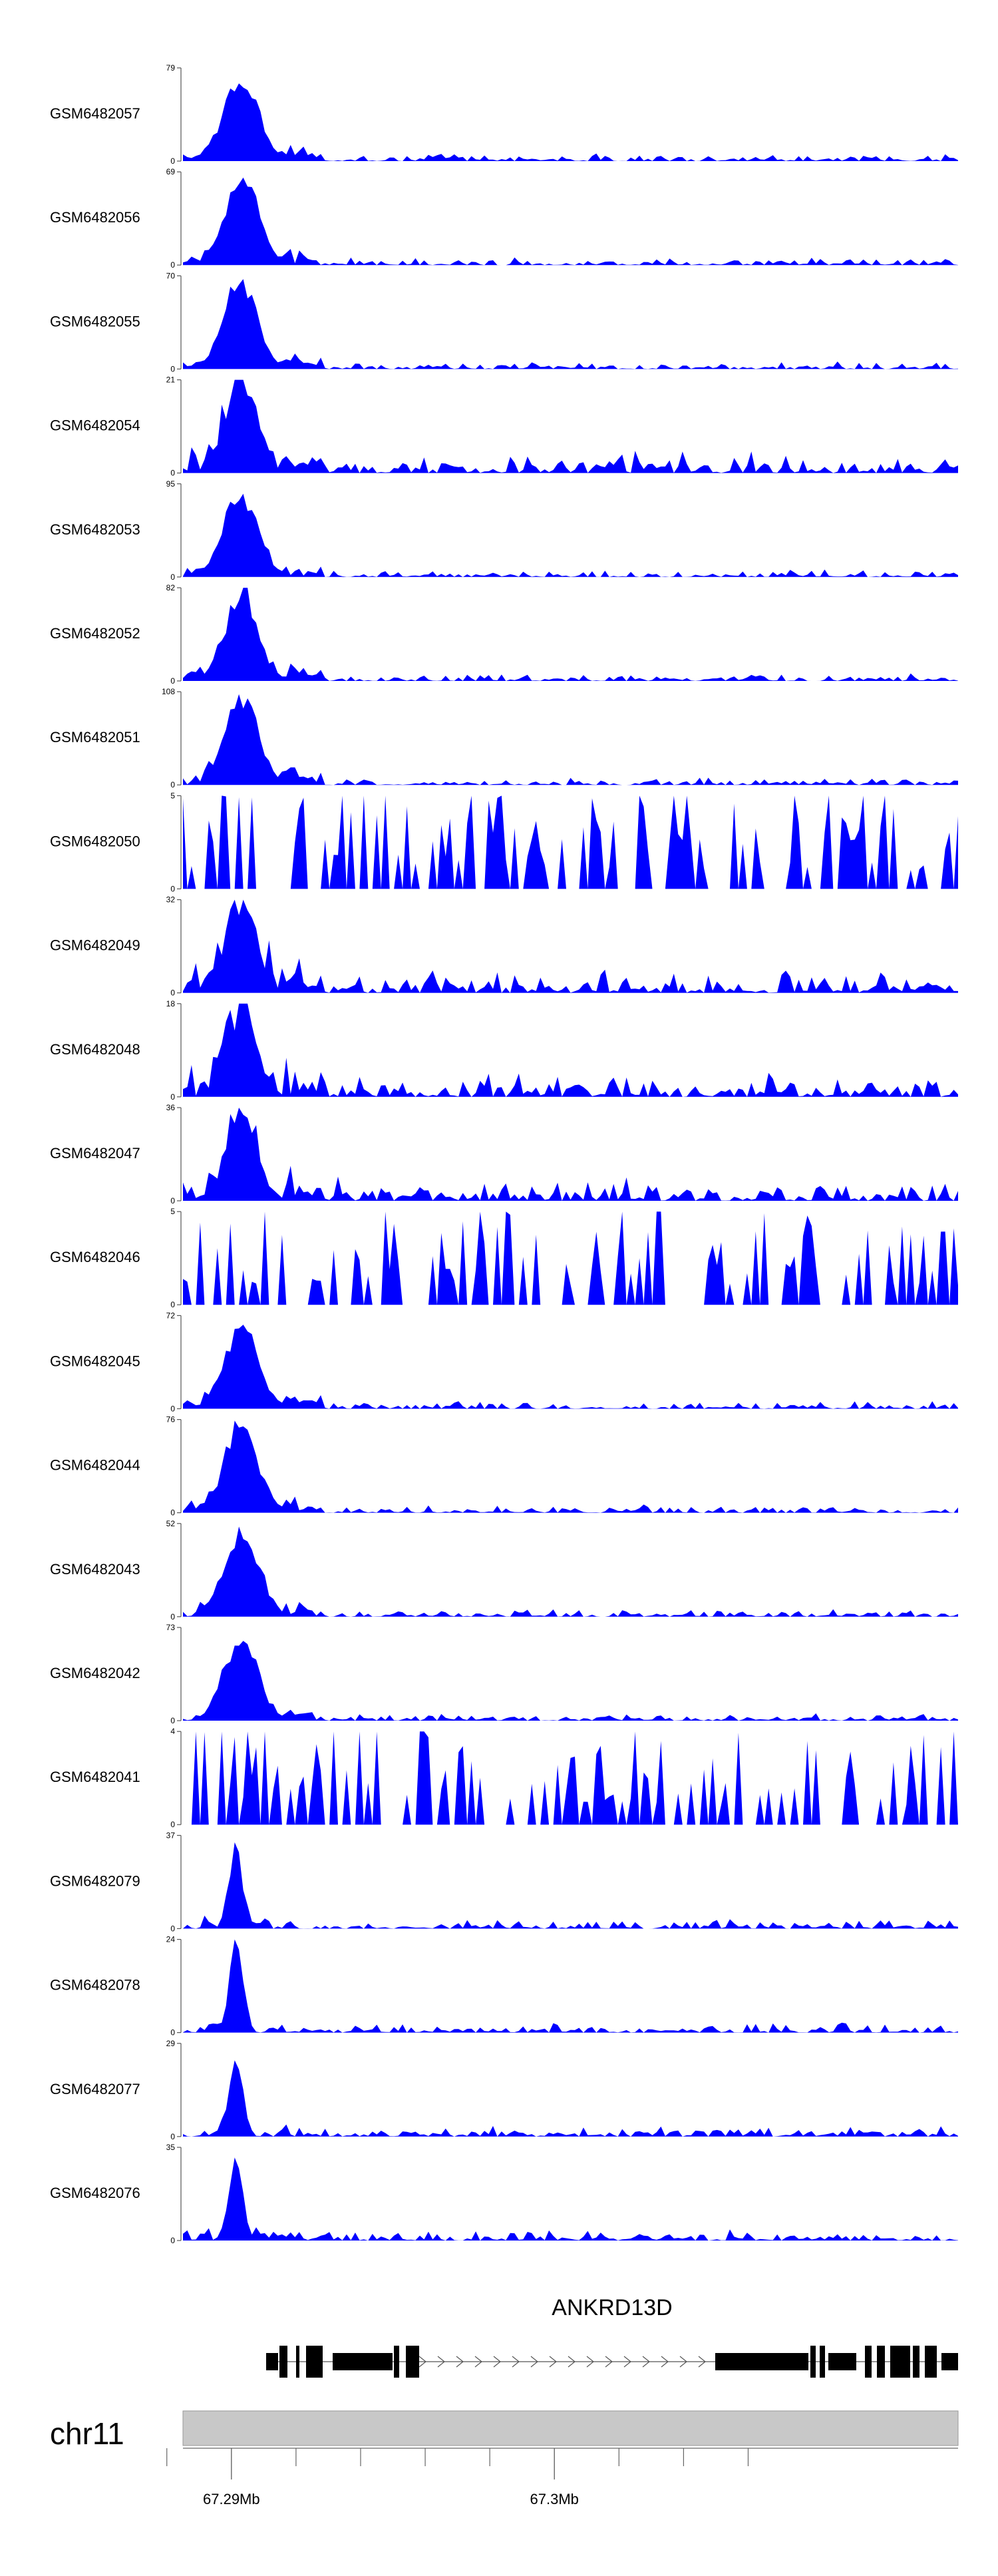 The width and height of the screenshot is (998, 2576). I want to click on track-GSM6482076: GSM6482076 35 0, so click(504, 2194).